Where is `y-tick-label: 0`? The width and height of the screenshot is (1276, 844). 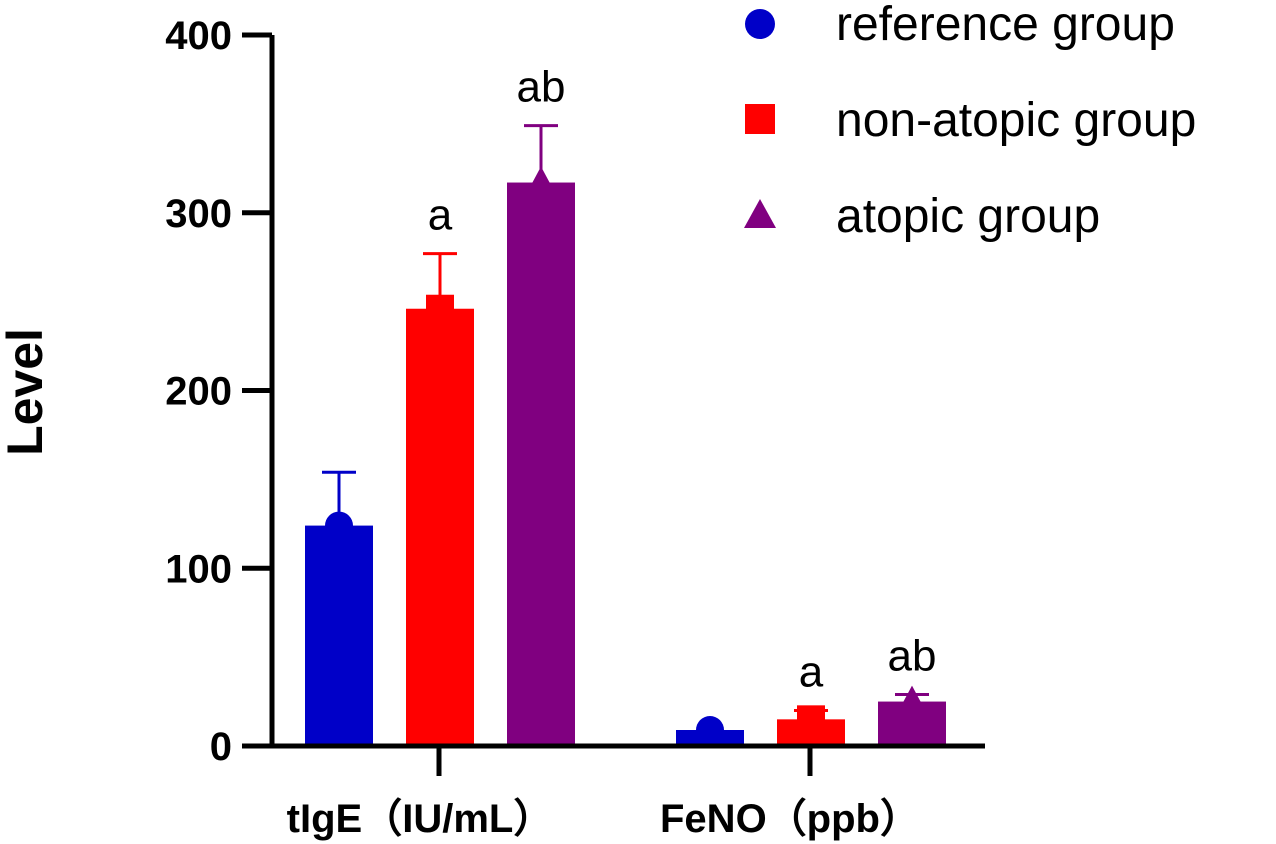
y-tick-label: 0 is located at coordinates (221, 747).